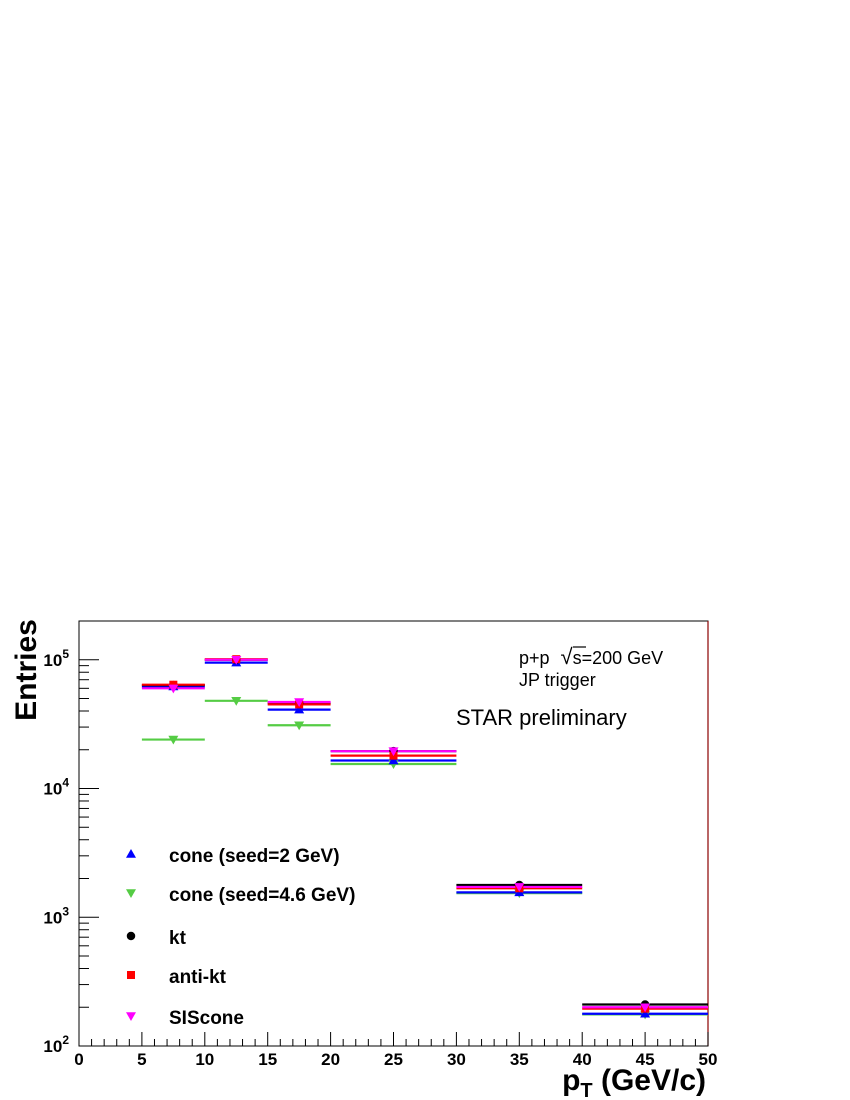  What do you see at coordinates (582, 1059) in the screenshot?
I see `x-tick-label: 40` at bounding box center [582, 1059].